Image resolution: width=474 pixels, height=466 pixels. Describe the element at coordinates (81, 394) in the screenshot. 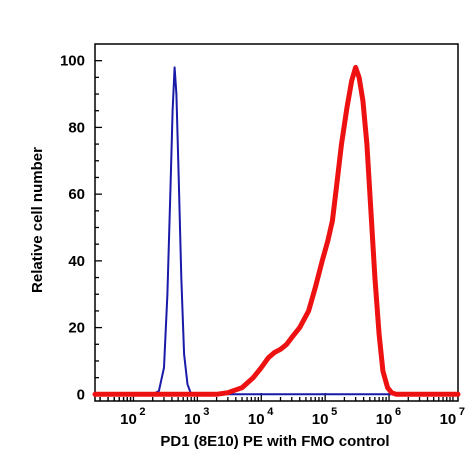

I see `y-tick-label: 0` at that location.